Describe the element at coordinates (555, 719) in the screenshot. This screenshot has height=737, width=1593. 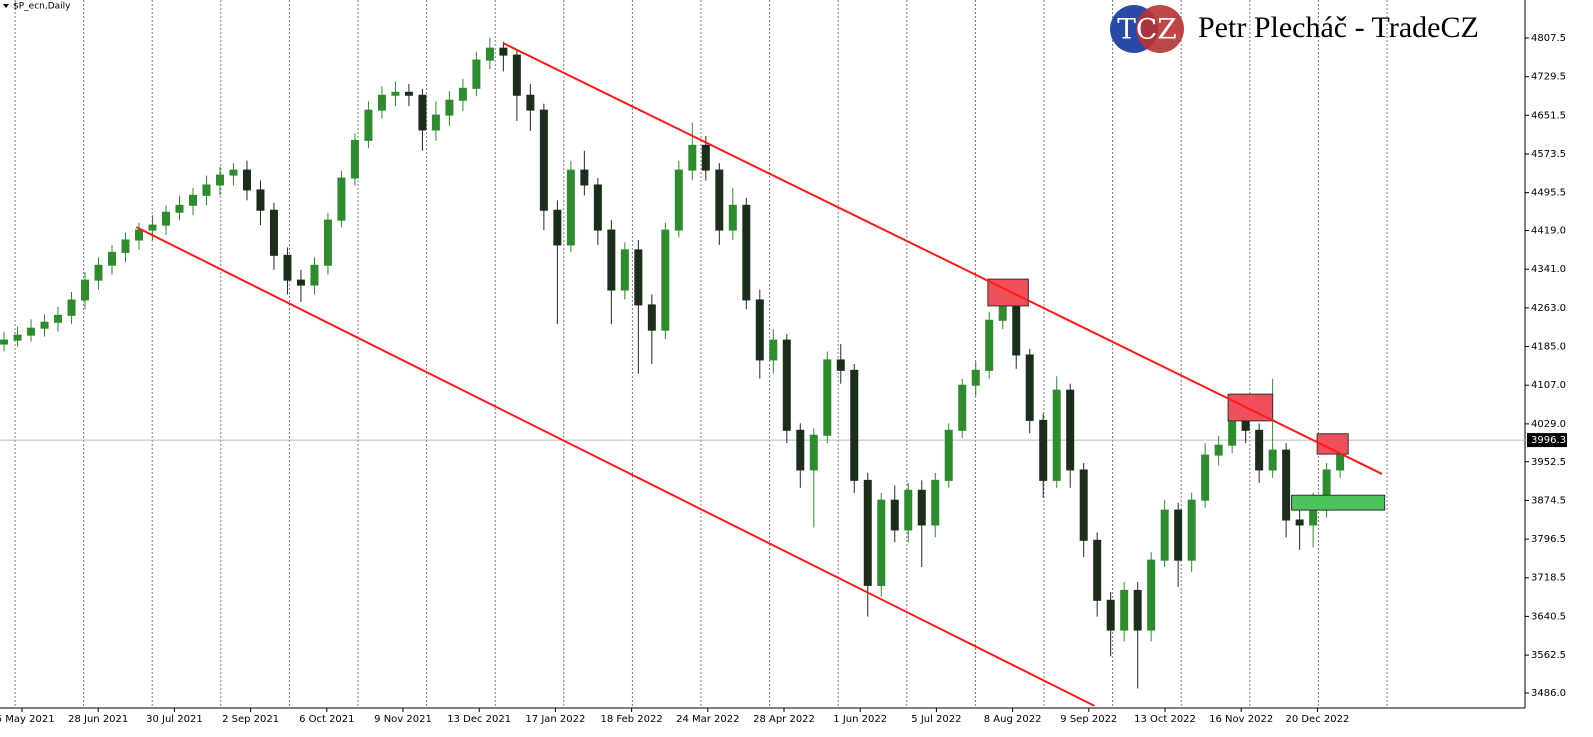
I see `x-tick-label: 17 Jan 2022` at that location.